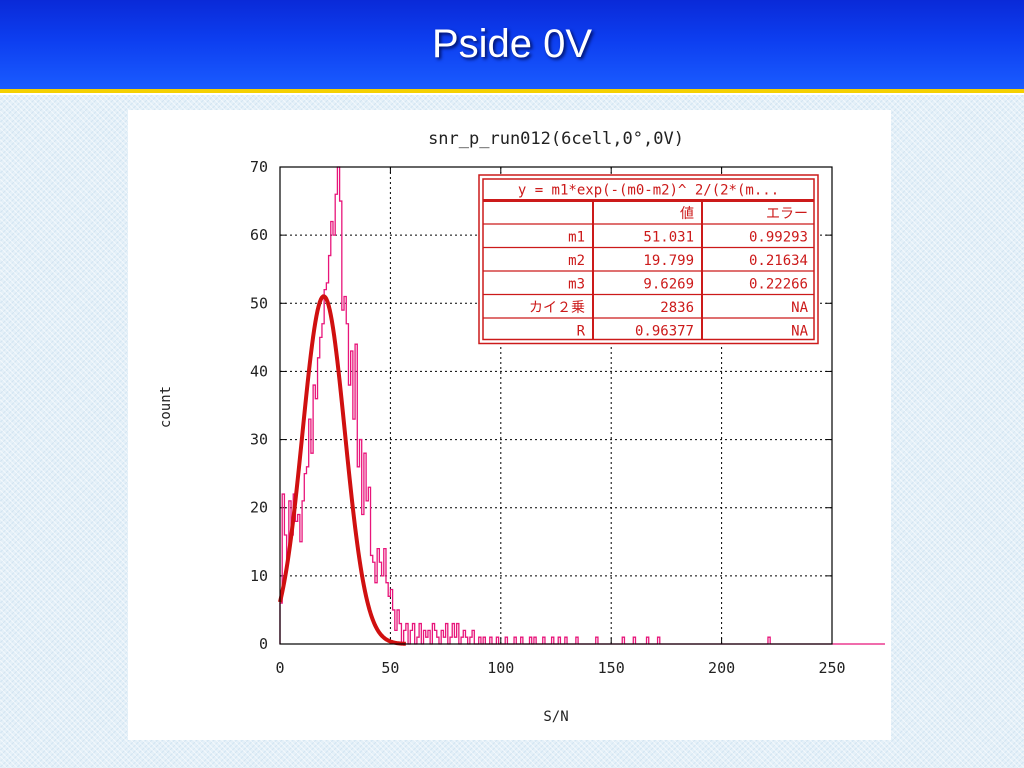 The width and height of the screenshot is (1024, 768). I want to click on y-tick-label: 70, so click(259, 167).